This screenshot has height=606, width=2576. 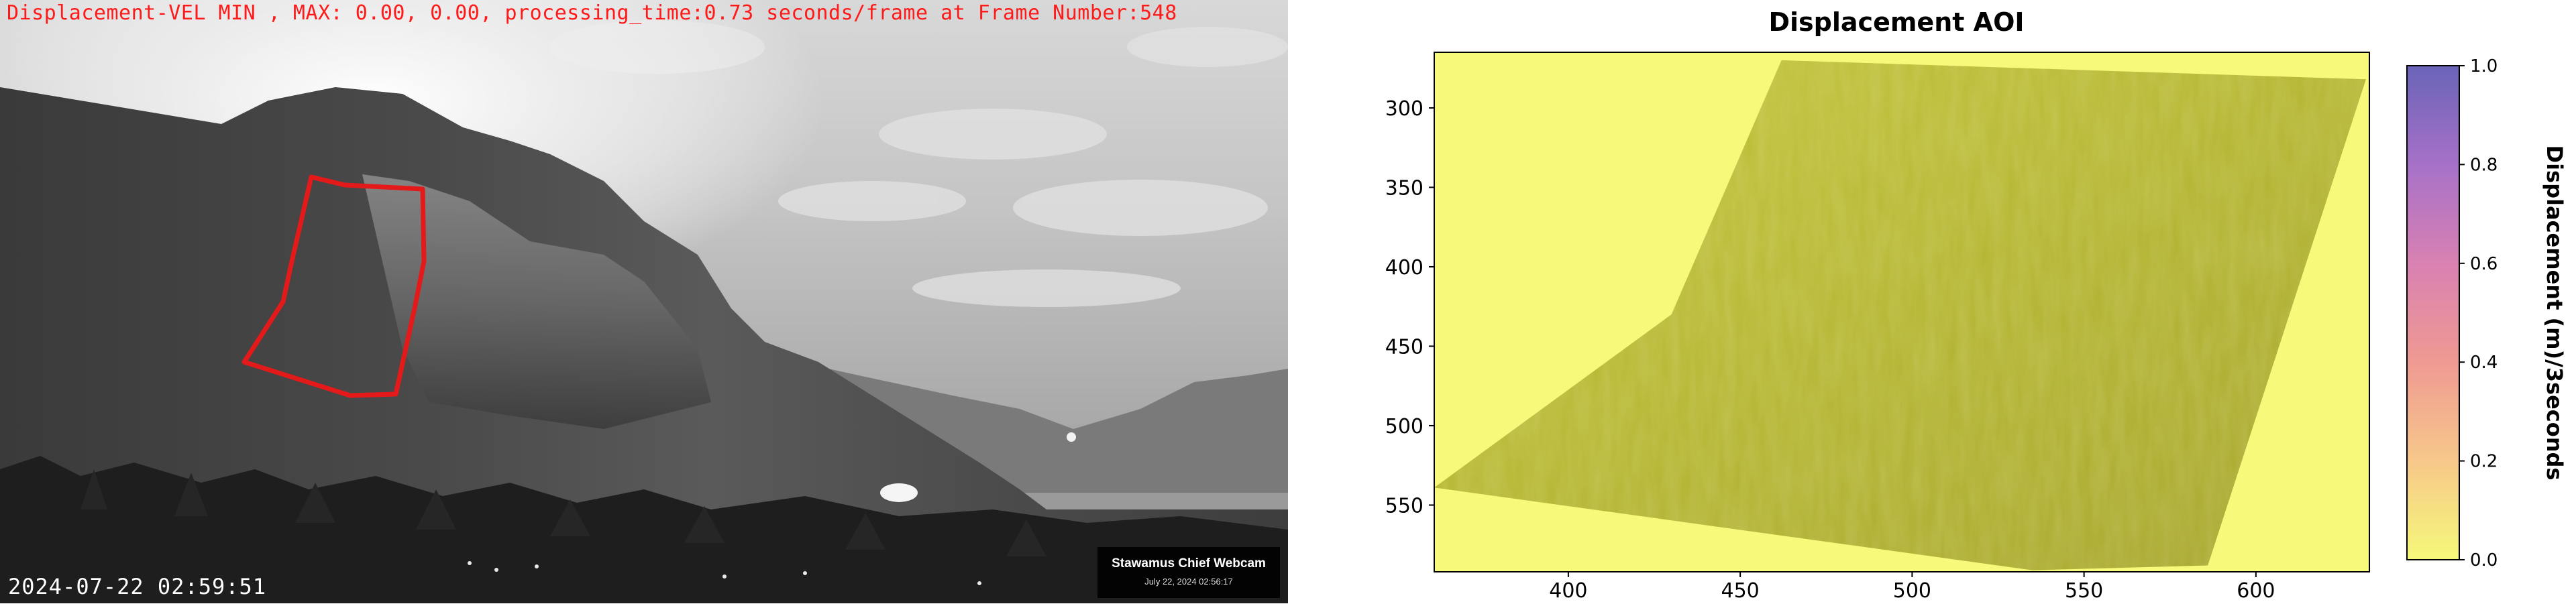 I want to click on y-tick-label: 350, so click(x=1404, y=188).